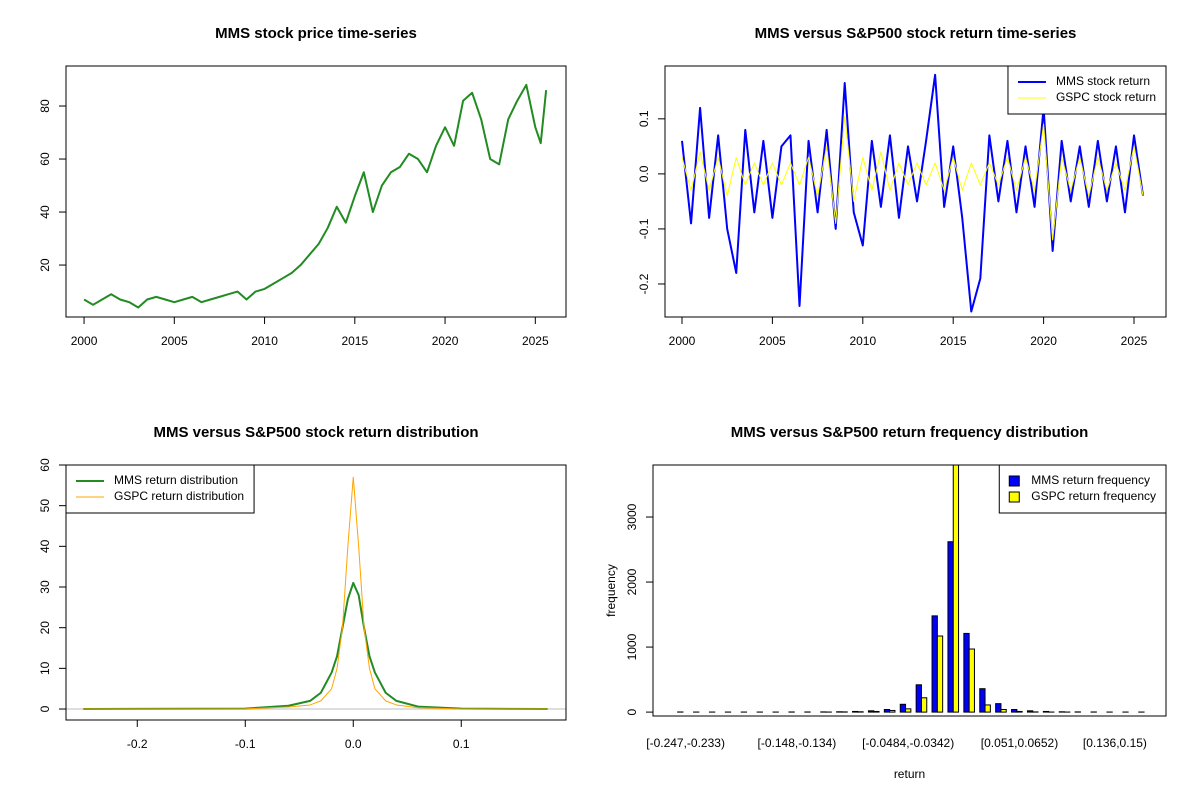 The width and height of the screenshot is (1200, 800). Describe the element at coordinates (644, 283) in the screenshot. I see `y-tick-label: -0.2` at that location.